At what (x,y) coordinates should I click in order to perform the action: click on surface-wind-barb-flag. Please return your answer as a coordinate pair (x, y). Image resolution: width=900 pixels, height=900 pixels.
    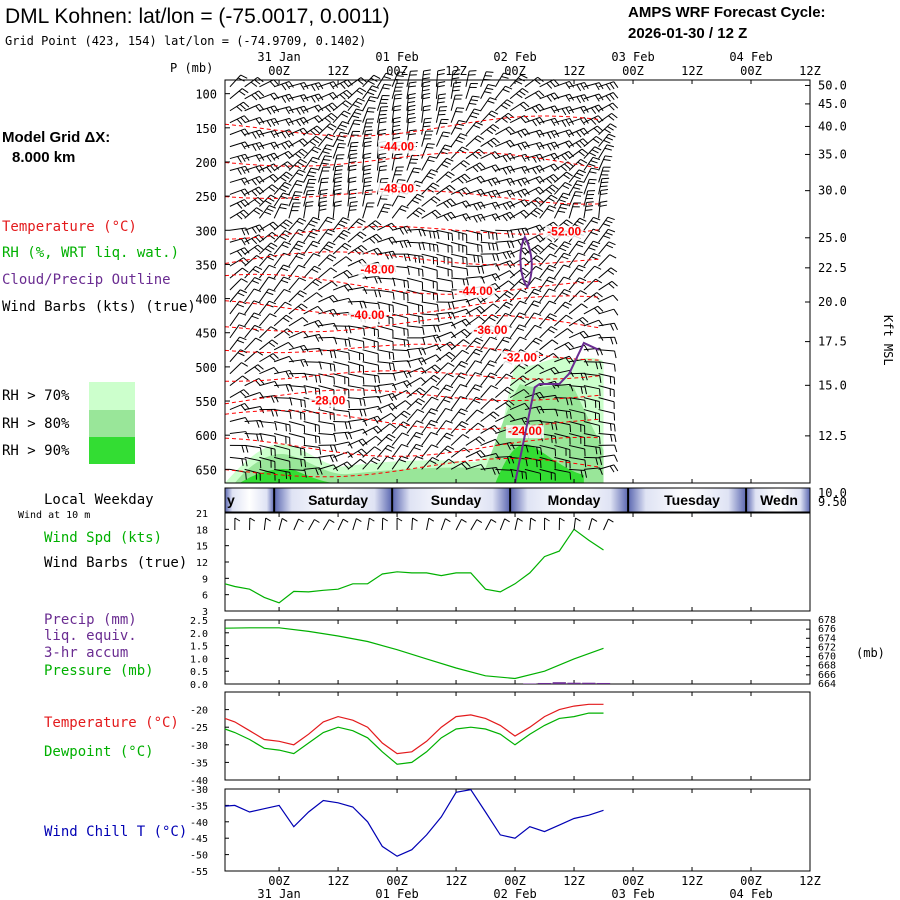
    Looking at the image, I should click on (284, 519).